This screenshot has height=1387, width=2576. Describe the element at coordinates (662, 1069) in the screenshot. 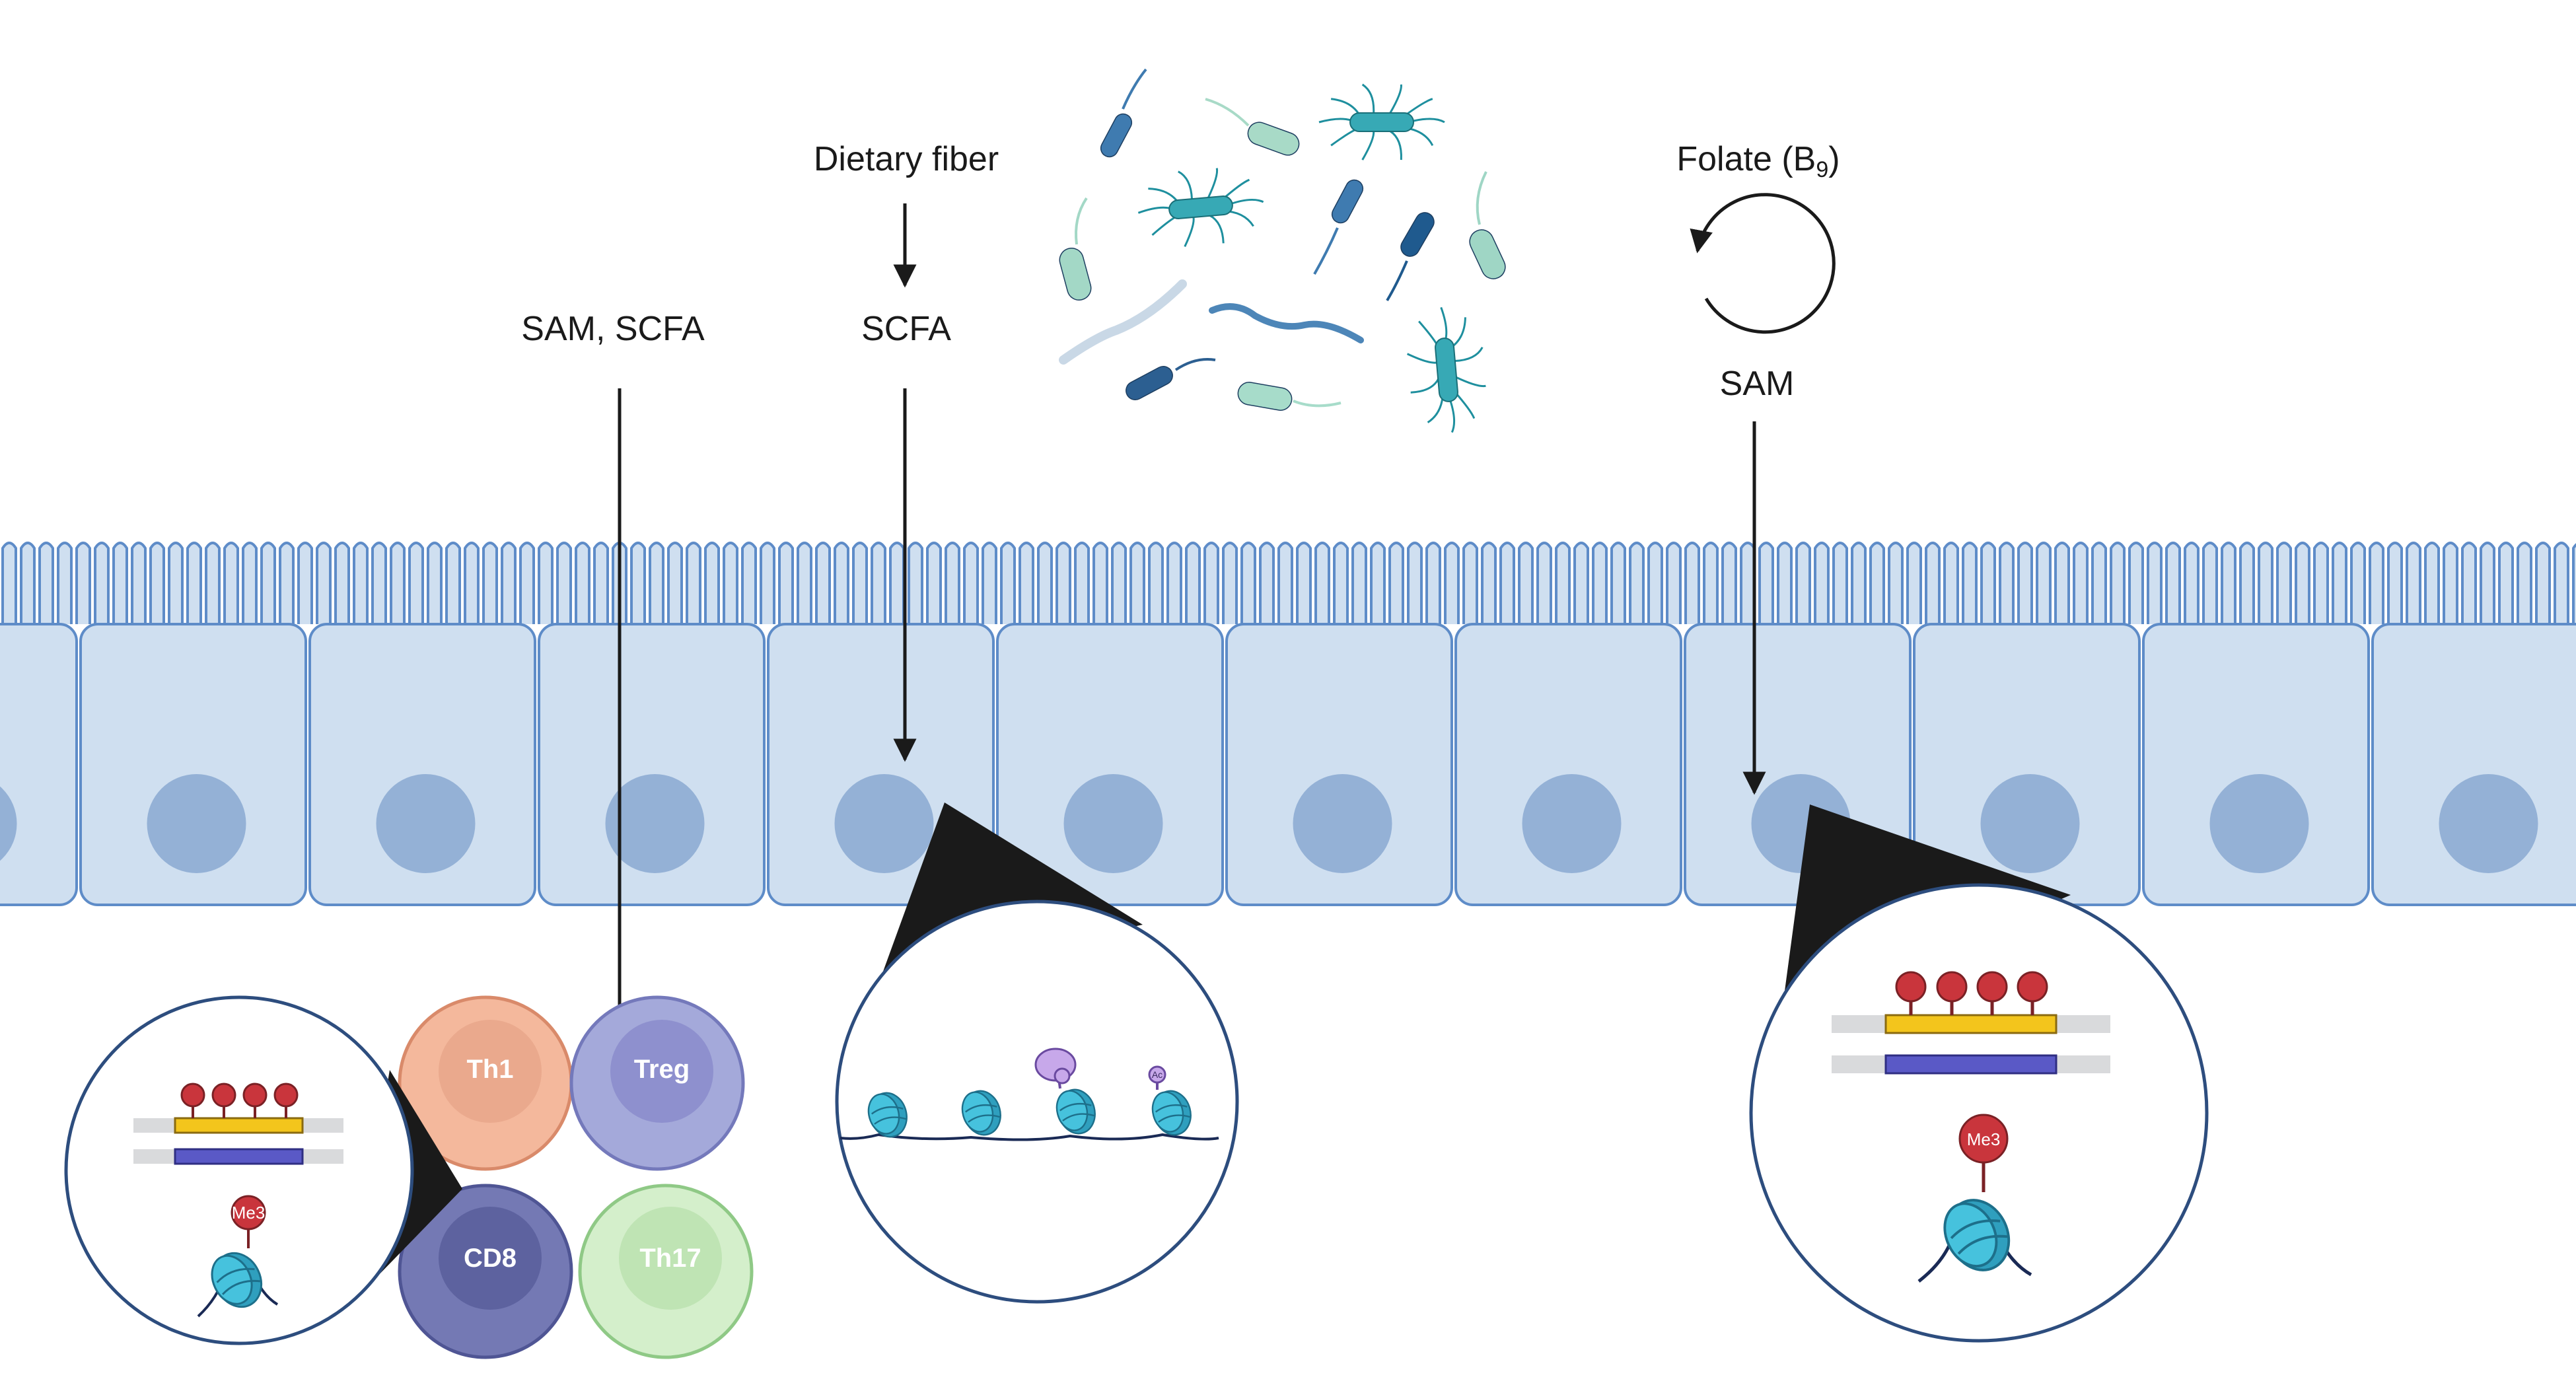

I see `treg-label: Treg` at that location.